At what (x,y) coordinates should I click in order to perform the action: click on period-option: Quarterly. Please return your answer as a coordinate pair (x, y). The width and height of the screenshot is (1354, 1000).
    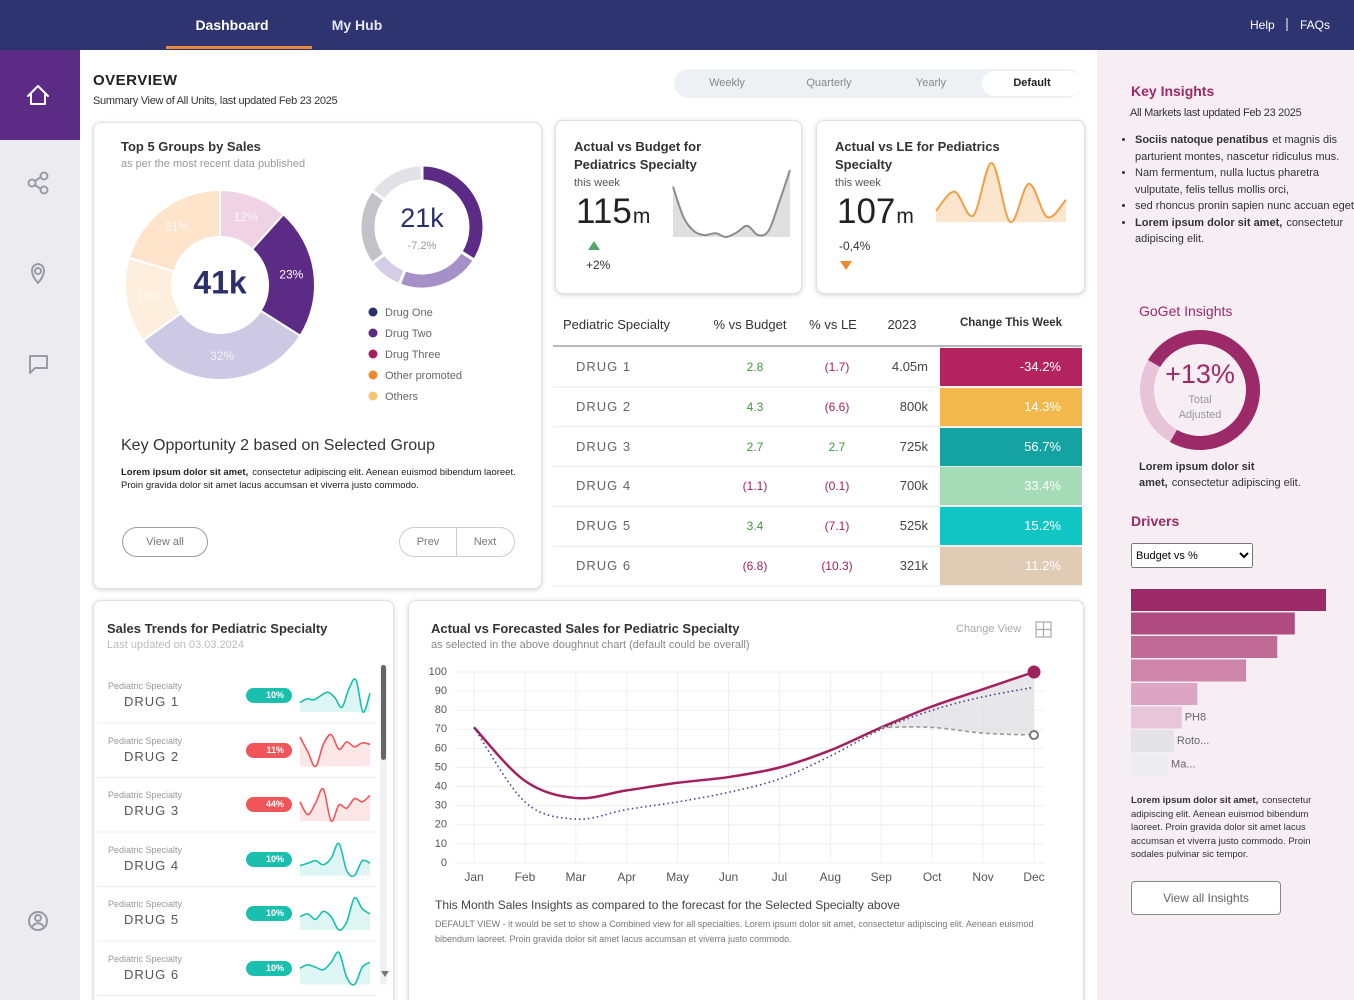
    Looking at the image, I should click on (829, 83).